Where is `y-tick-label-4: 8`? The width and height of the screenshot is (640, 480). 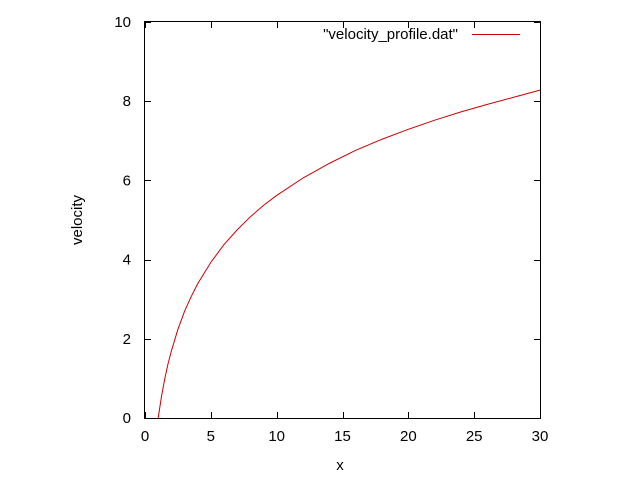 y-tick-label-4: 8 is located at coordinates (127, 101).